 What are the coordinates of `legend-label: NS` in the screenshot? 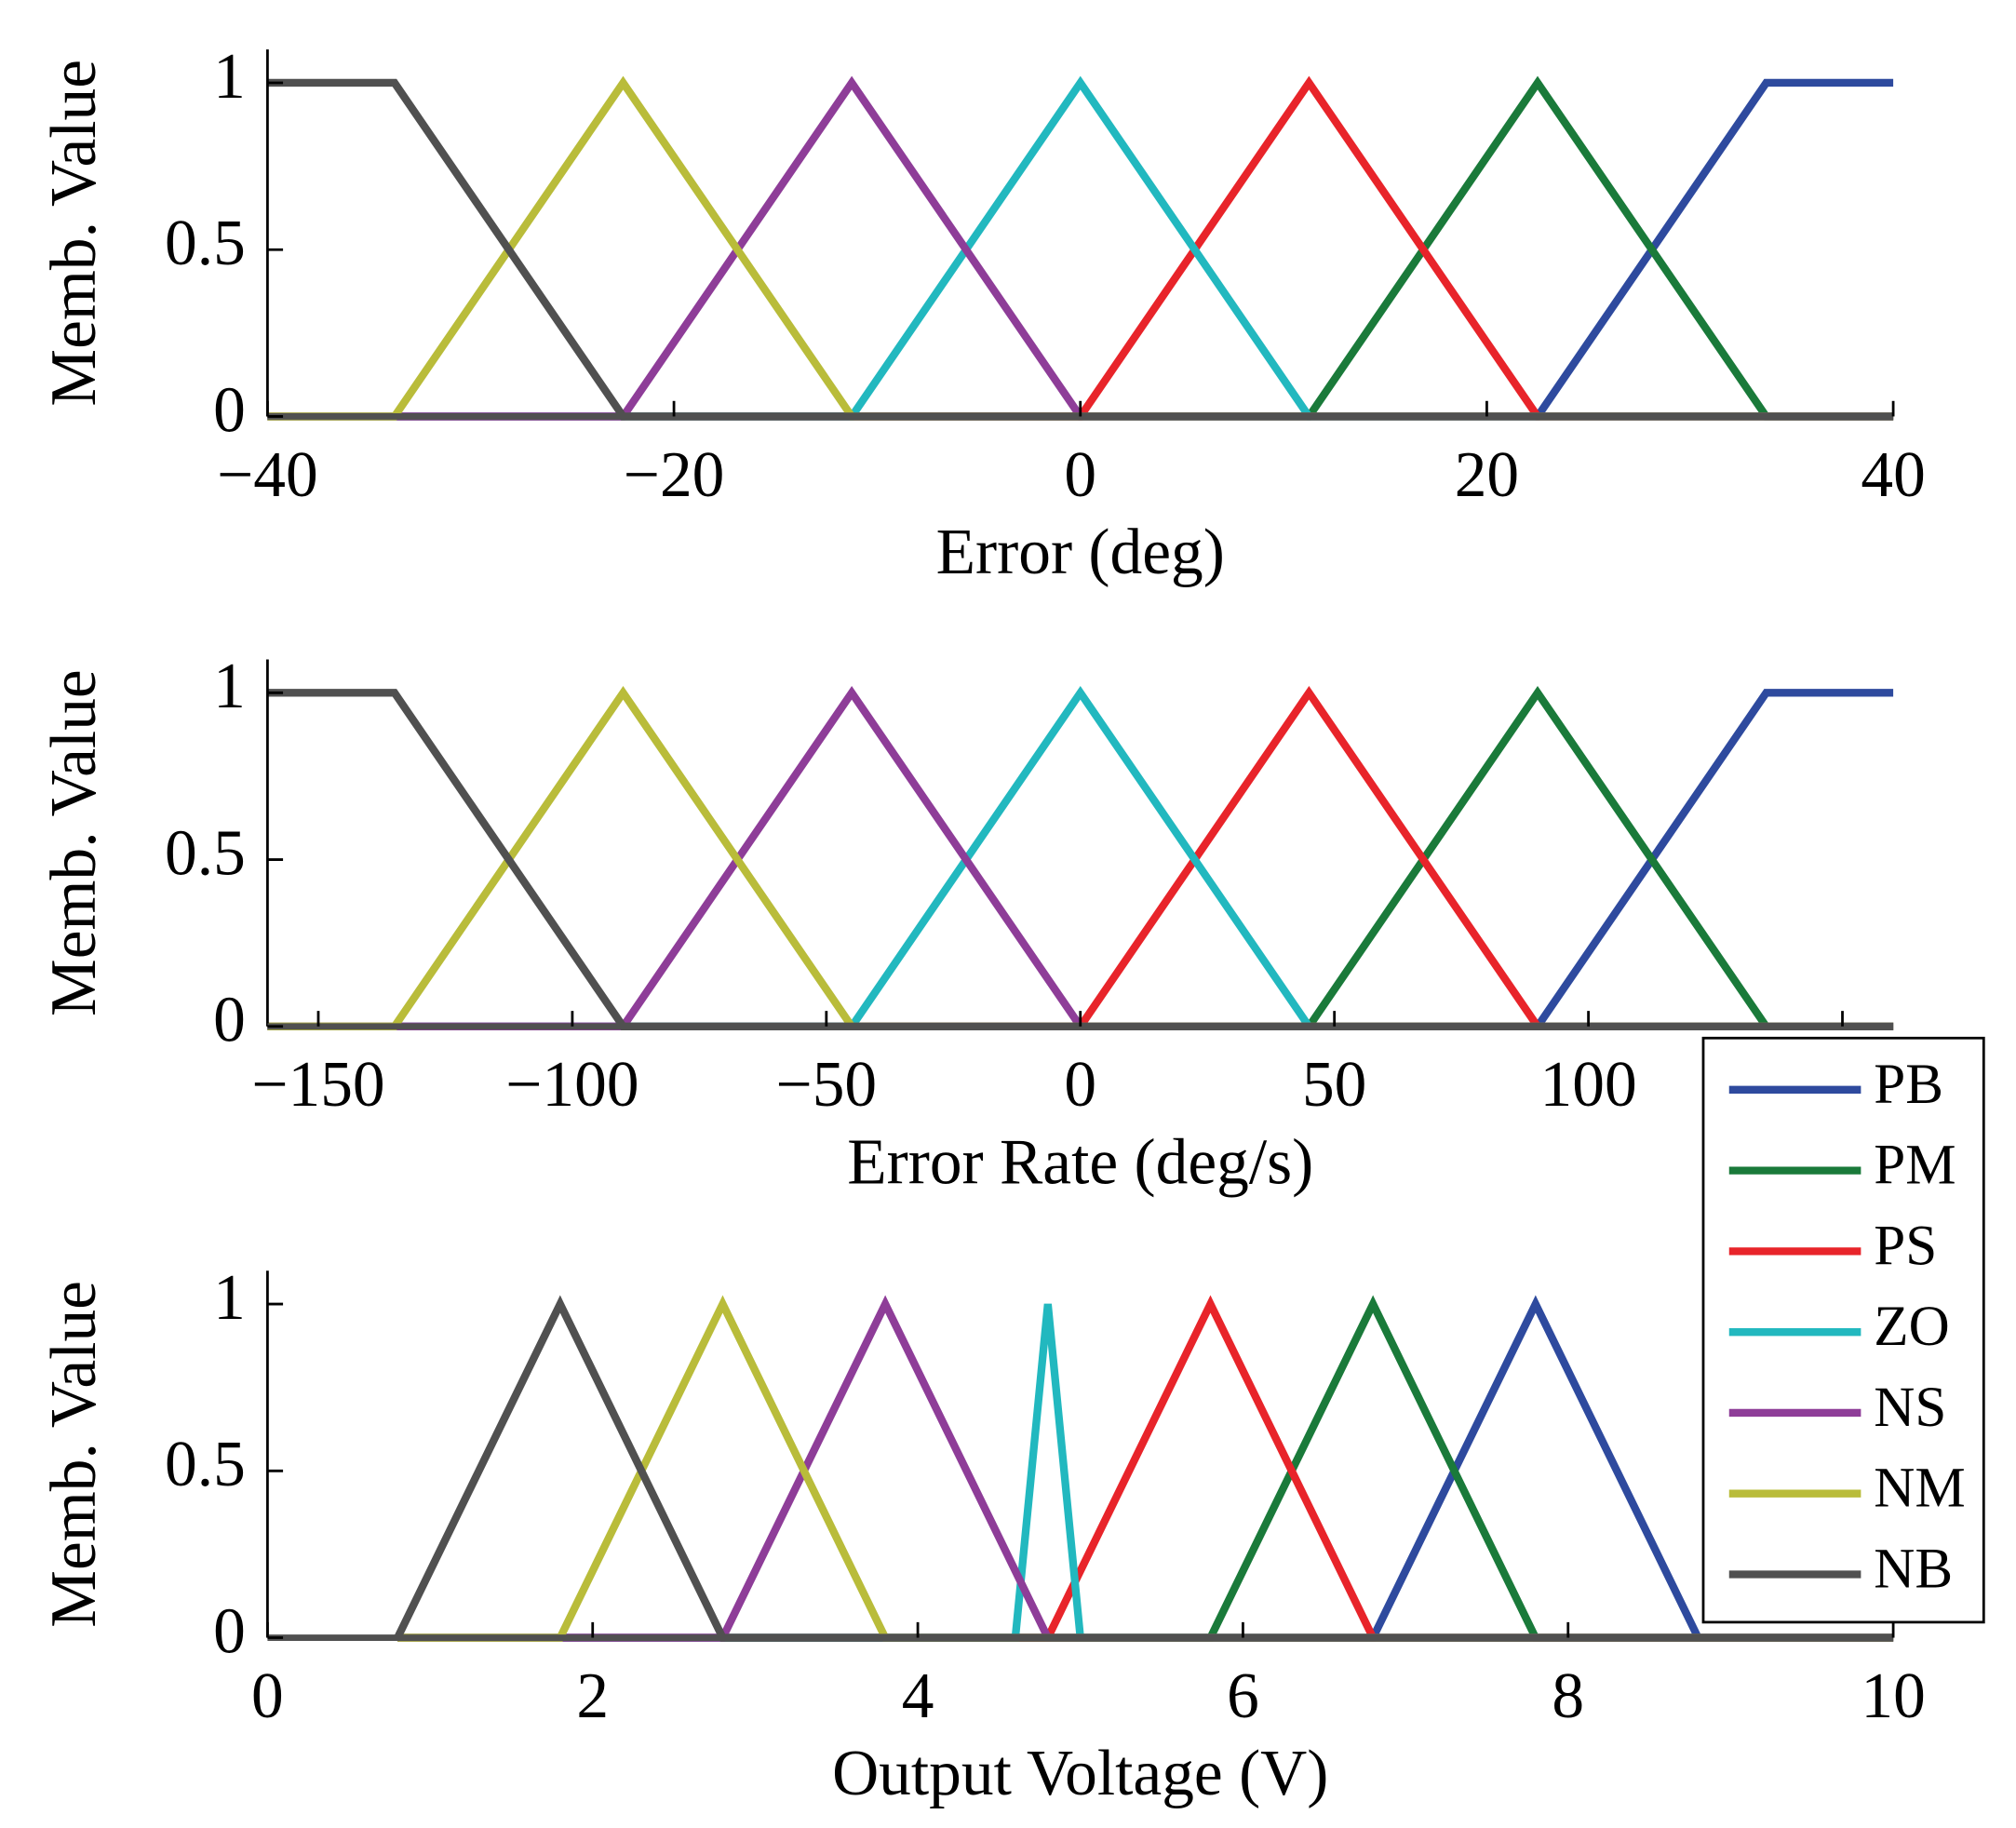 It's located at (1910, 1408).